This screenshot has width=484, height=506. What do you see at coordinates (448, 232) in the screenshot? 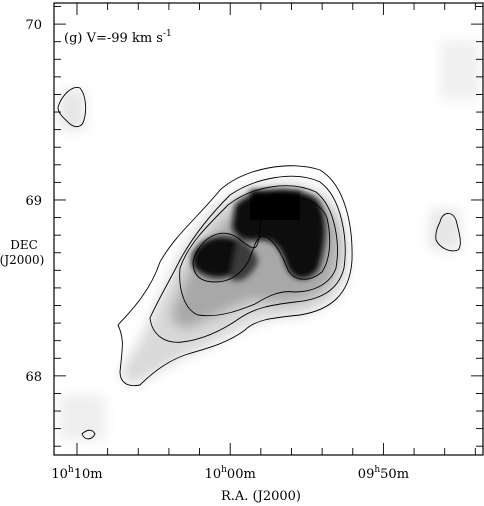
I see `contour-island-east` at bounding box center [448, 232].